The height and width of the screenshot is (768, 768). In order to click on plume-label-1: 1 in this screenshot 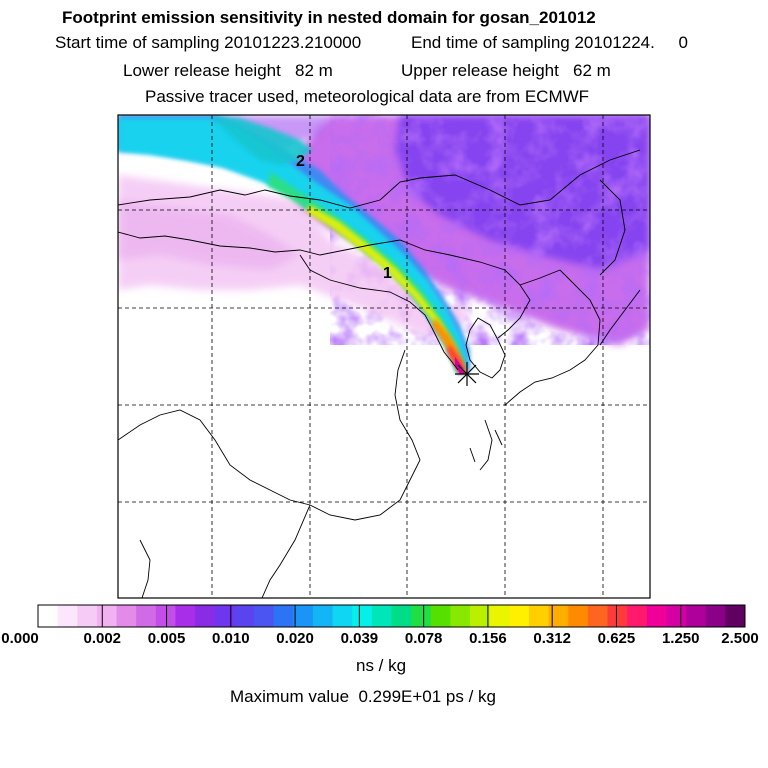, I will do `click(387, 273)`.